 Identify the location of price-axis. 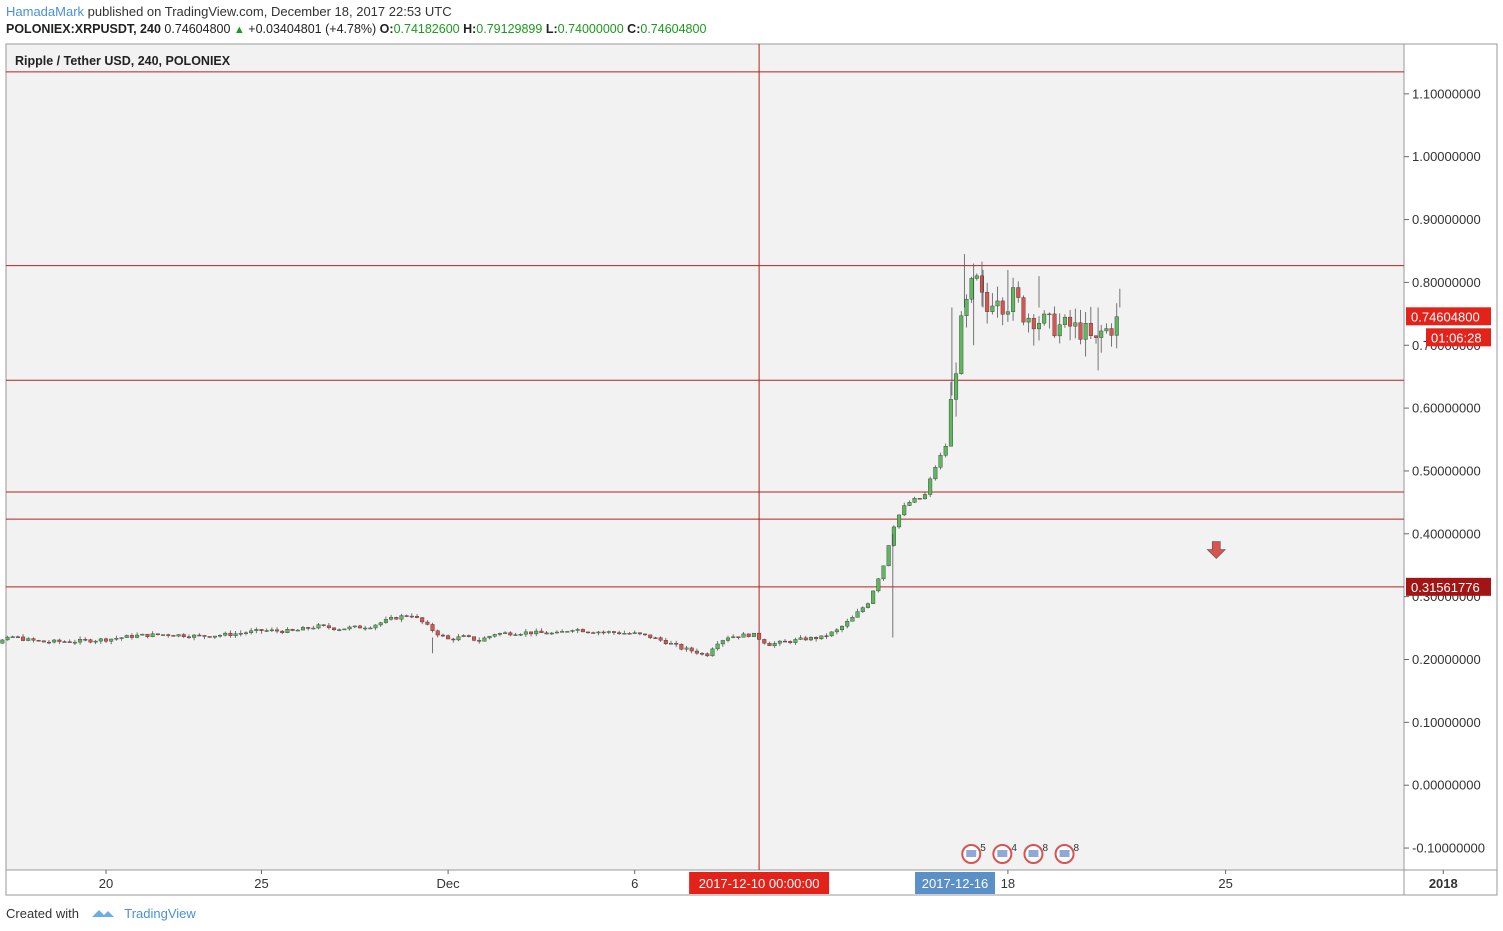
(1450, 457).